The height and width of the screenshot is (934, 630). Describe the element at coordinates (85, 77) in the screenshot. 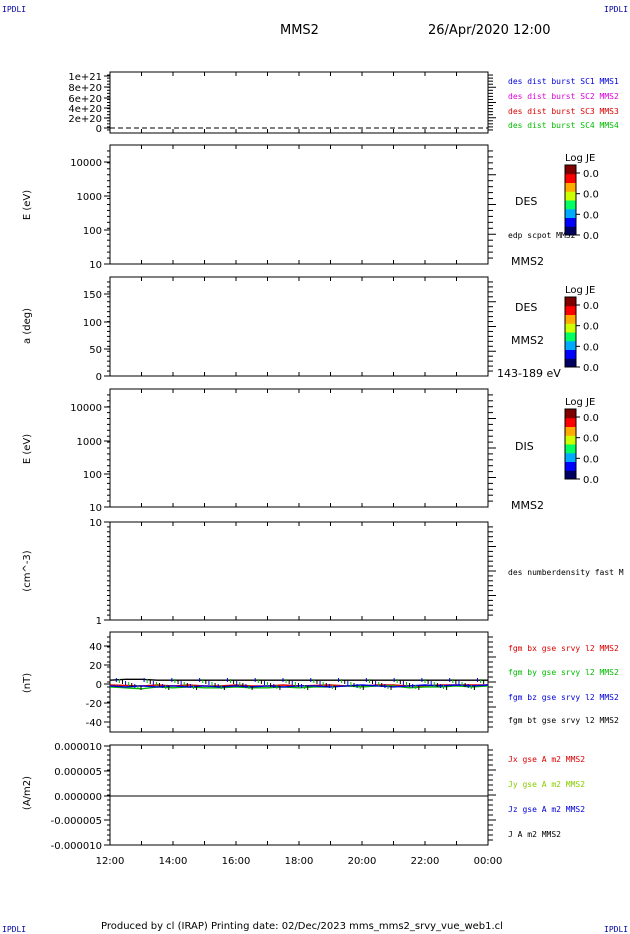

I see `y-tick-label: 1e+21` at that location.